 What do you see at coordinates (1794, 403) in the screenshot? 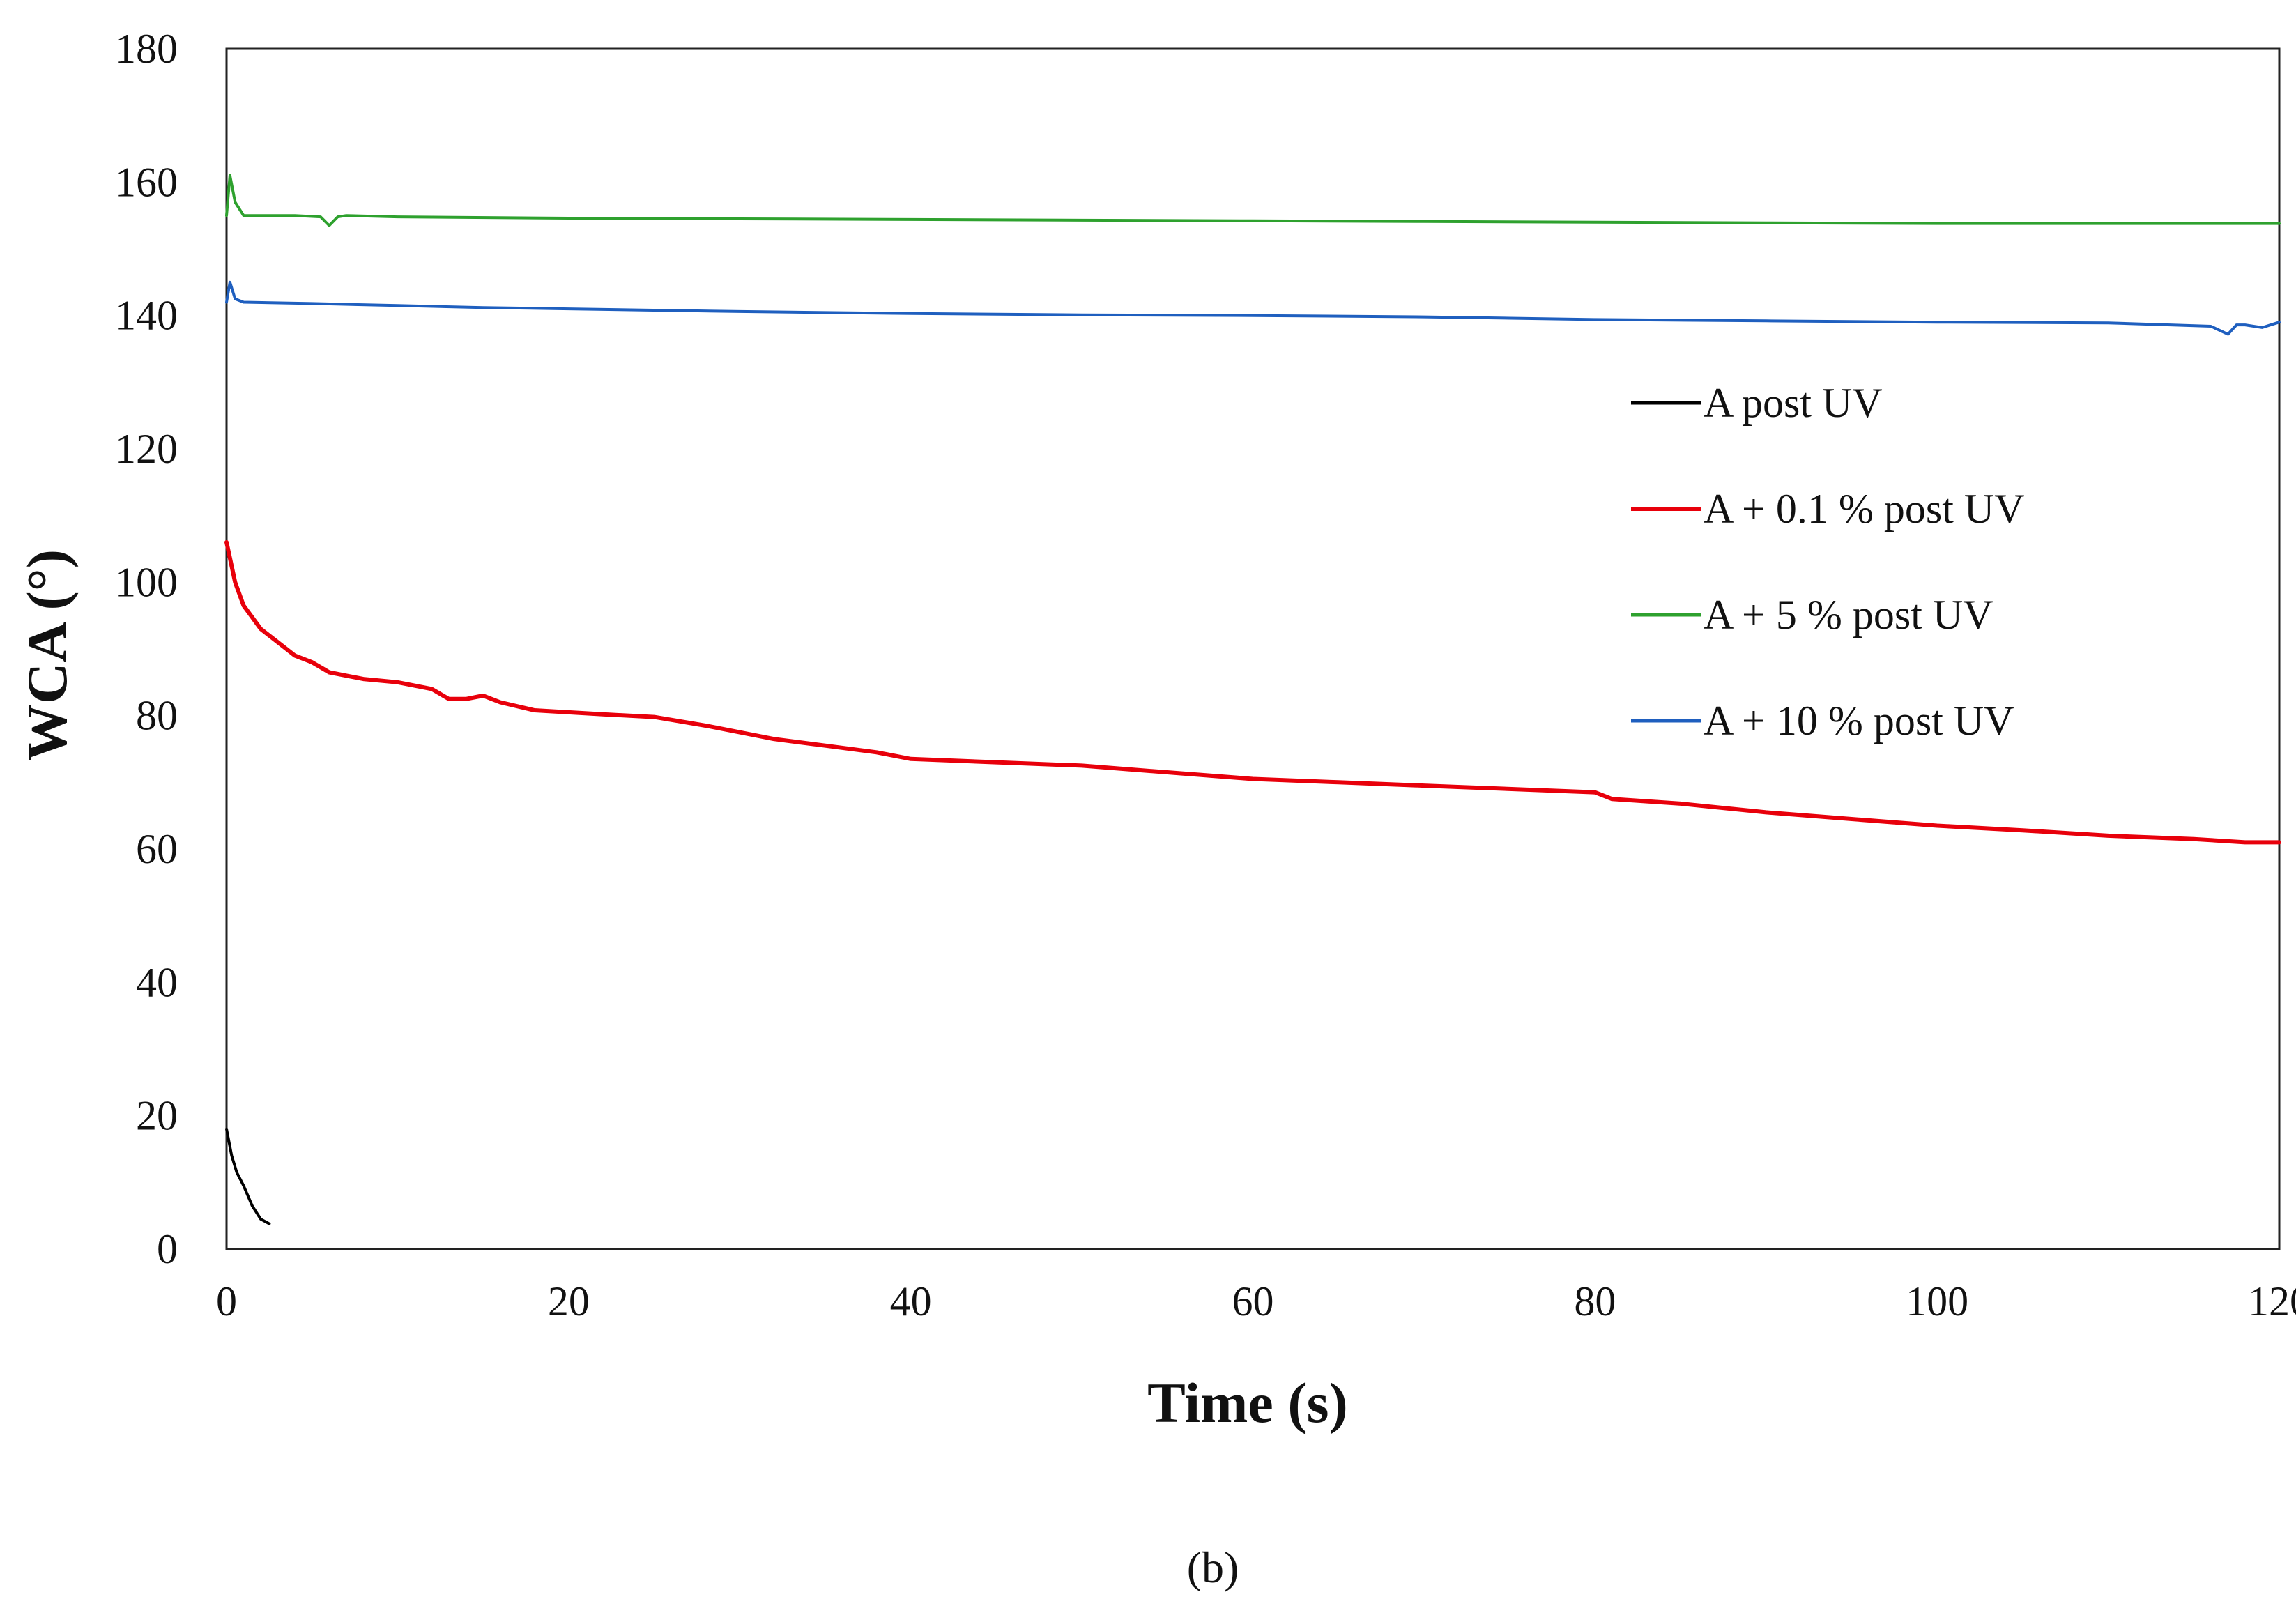
I see `legend-label: A post UV` at bounding box center [1794, 403].